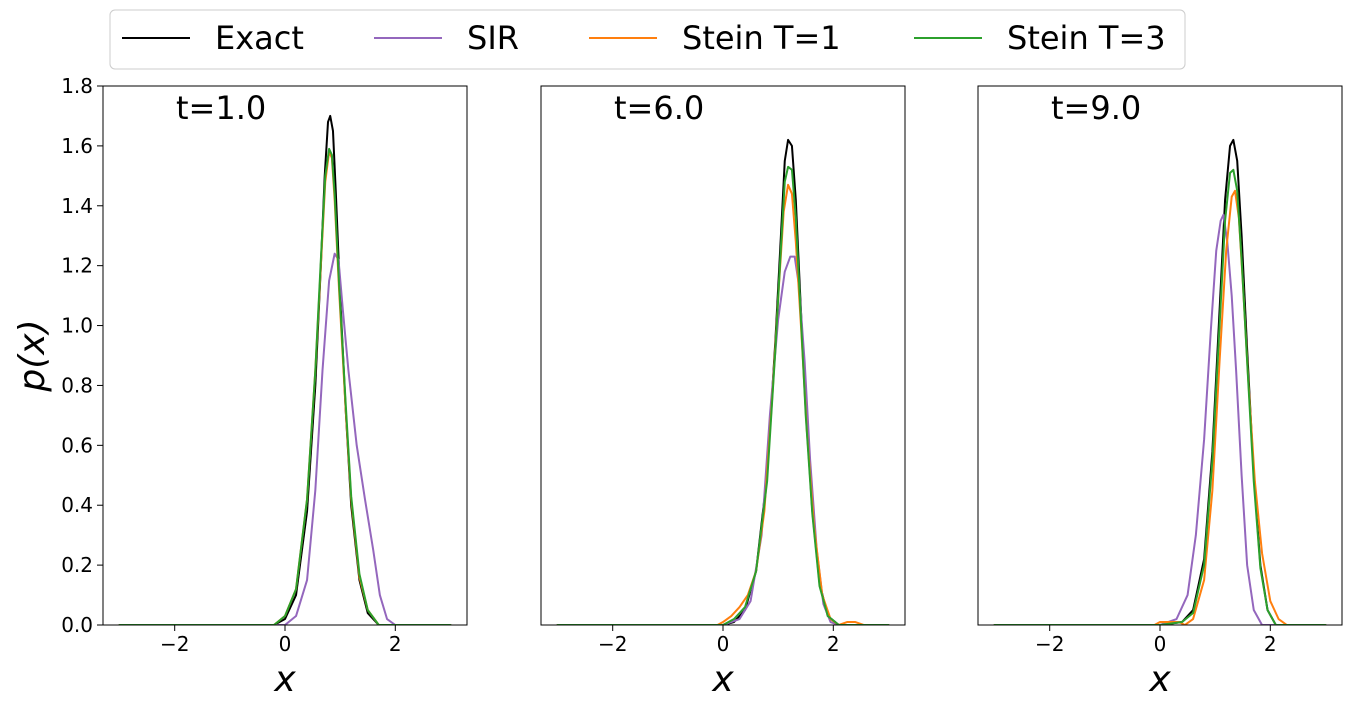 This screenshot has height=708, width=1352. Describe the element at coordinates (77, 266) in the screenshot. I see `y-tick-label: 1.2` at that location.